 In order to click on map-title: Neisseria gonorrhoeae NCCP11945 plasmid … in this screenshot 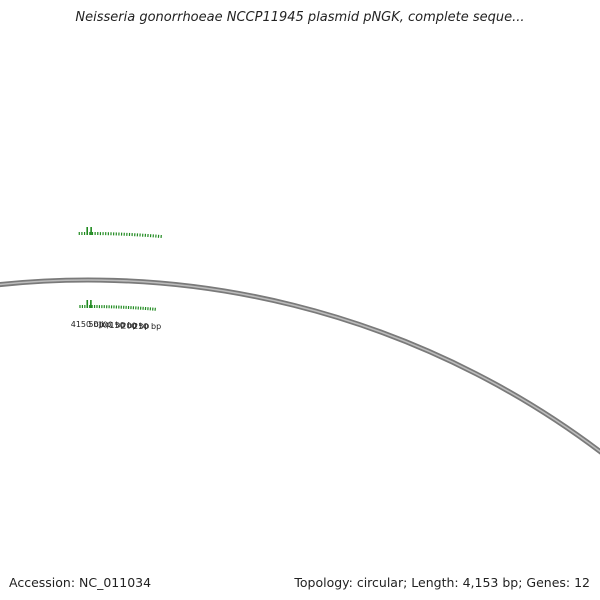, I will do `click(300, 17)`.